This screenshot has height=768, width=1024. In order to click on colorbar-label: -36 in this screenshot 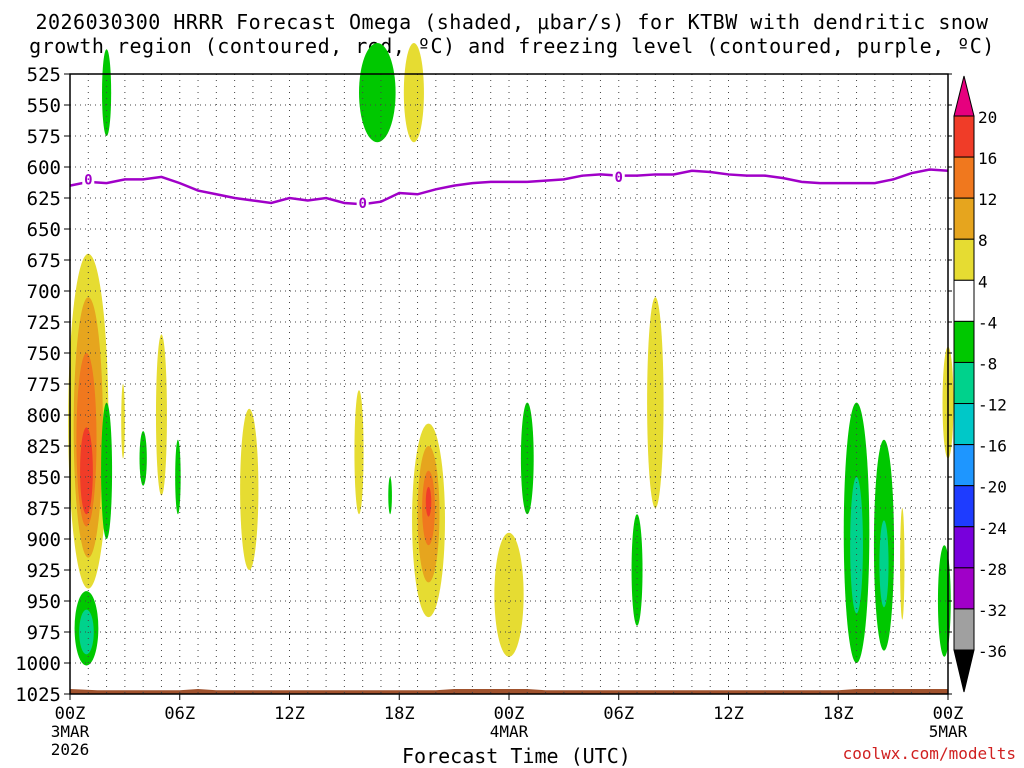, I will do `click(992, 651)`.